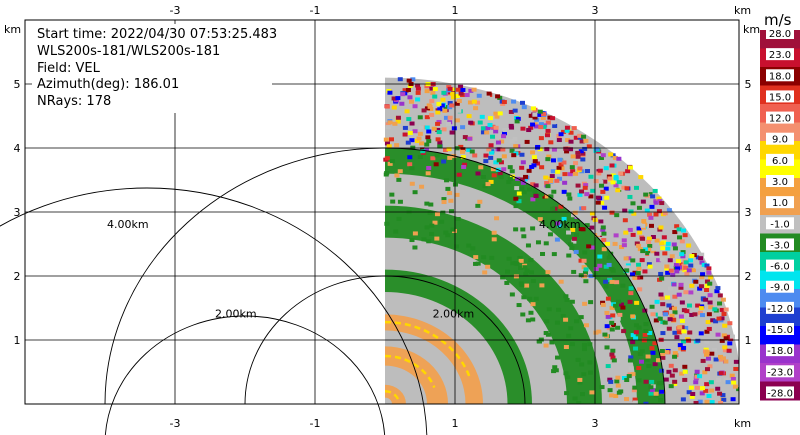 The image size is (800, 435). I want to click on y-tick-right-4: 5, so click(748, 84).